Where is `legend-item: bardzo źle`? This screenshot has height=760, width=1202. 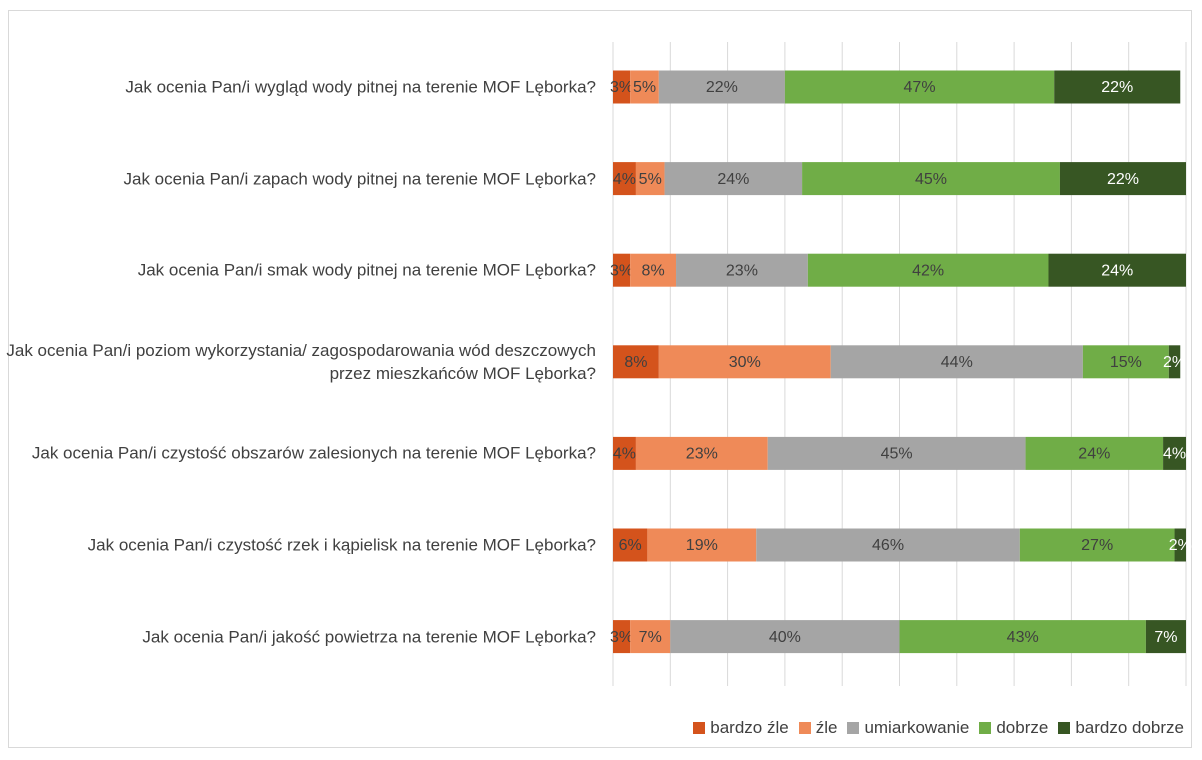
legend-item: bardzo źle is located at coordinates (741, 728).